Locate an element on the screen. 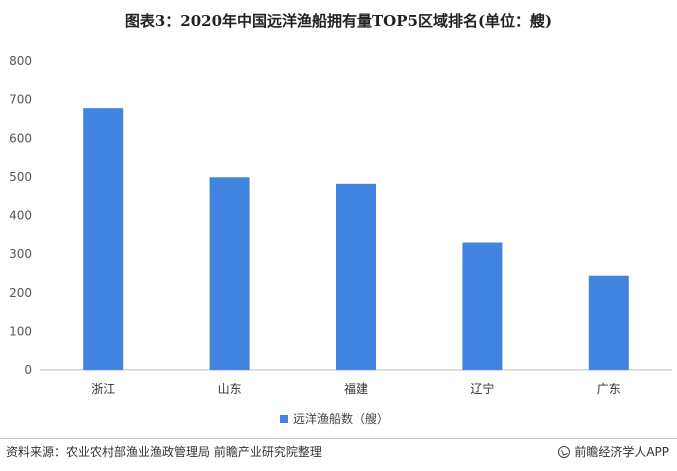  x-axis-labels: 浙江 山东 福建 辽宁 广东 is located at coordinates (356, 388).